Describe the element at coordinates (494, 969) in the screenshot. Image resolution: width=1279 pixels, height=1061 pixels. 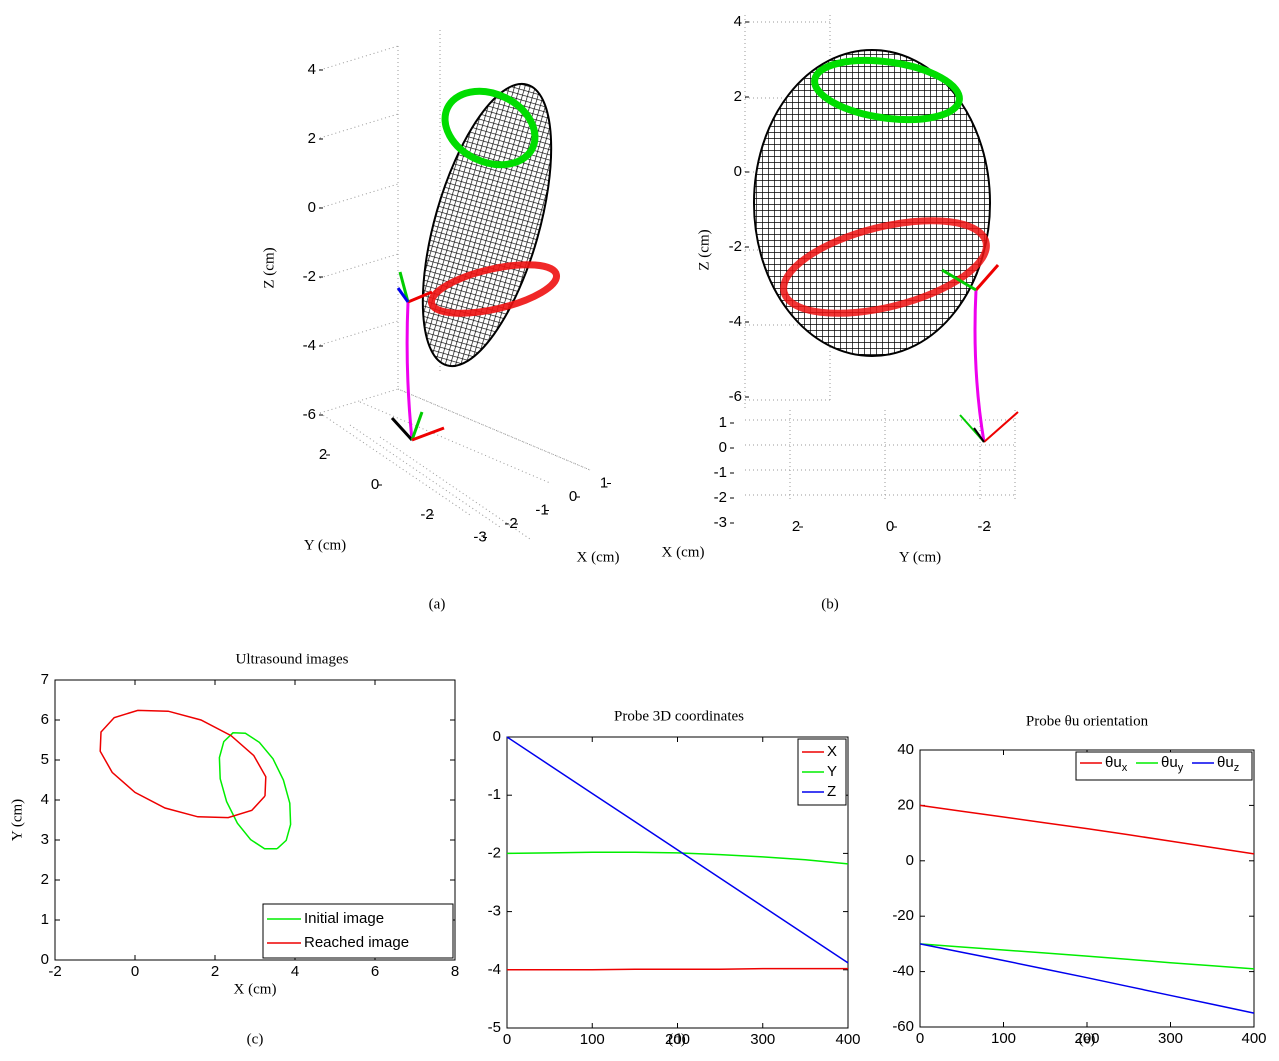
I see `y-tick-label: -4` at that location.